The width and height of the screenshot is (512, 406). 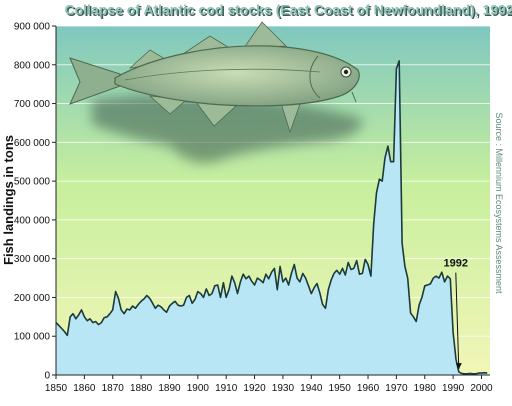 What do you see at coordinates (84, 388) in the screenshot?
I see `x-tick-label: 1860` at bounding box center [84, 388].